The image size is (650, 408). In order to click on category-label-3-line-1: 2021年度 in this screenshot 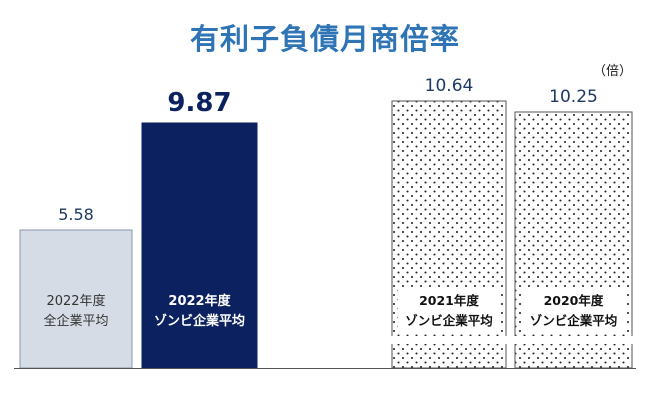, I will do `click(449, 300)`.